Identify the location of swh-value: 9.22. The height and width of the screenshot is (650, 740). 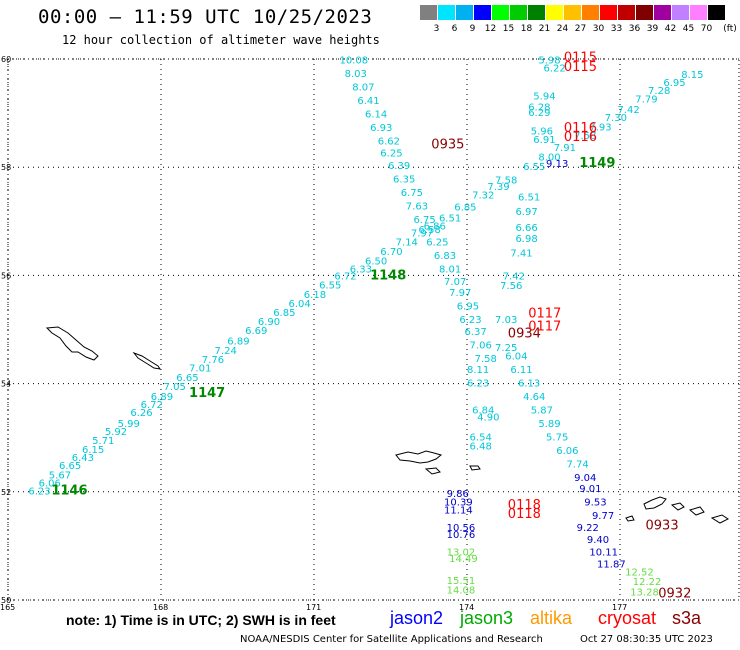
(588, 528).